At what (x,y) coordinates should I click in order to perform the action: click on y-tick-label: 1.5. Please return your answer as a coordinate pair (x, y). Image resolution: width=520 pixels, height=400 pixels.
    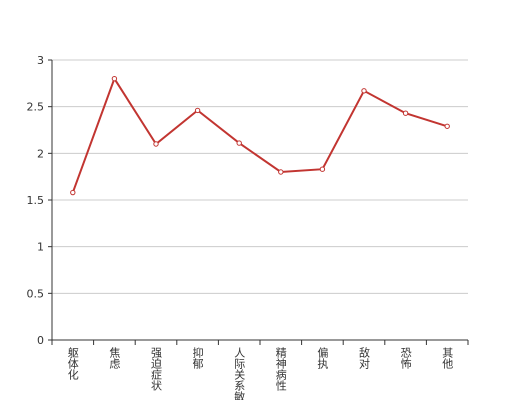
    Looking at the image, I should click on (36, 200).